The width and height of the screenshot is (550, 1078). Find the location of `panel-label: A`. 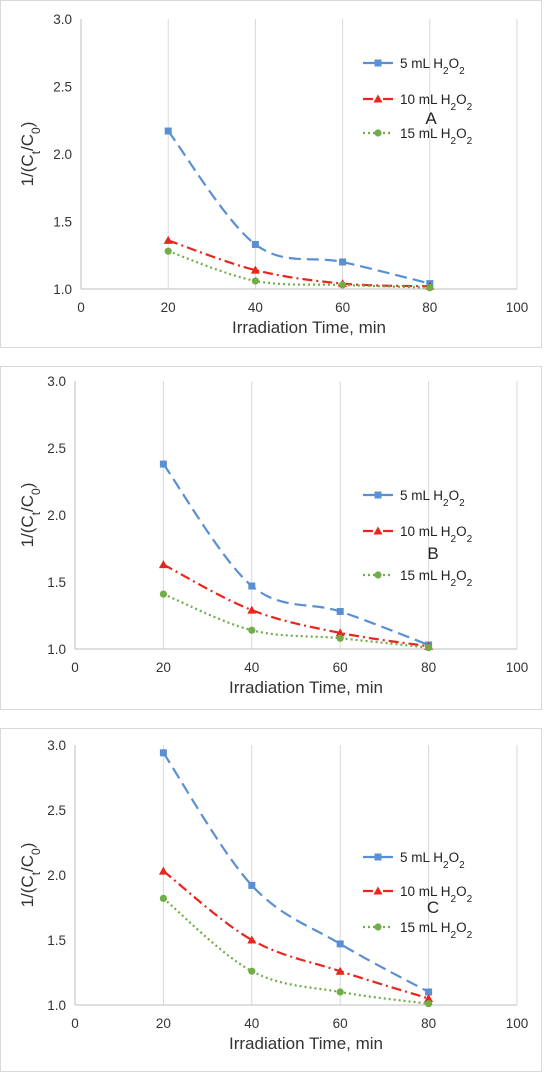

panel-label: A is located at coordinates (431, 118).